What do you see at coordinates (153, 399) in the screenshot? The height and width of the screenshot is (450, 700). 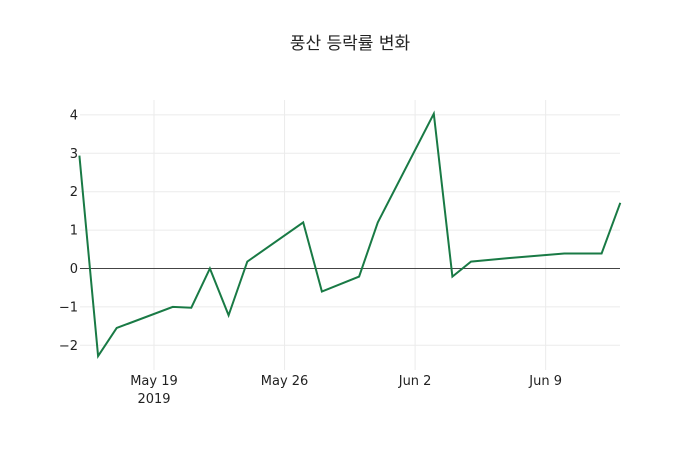 I see `x-tick-year-label: 2019` at bounding box center [153, 399].